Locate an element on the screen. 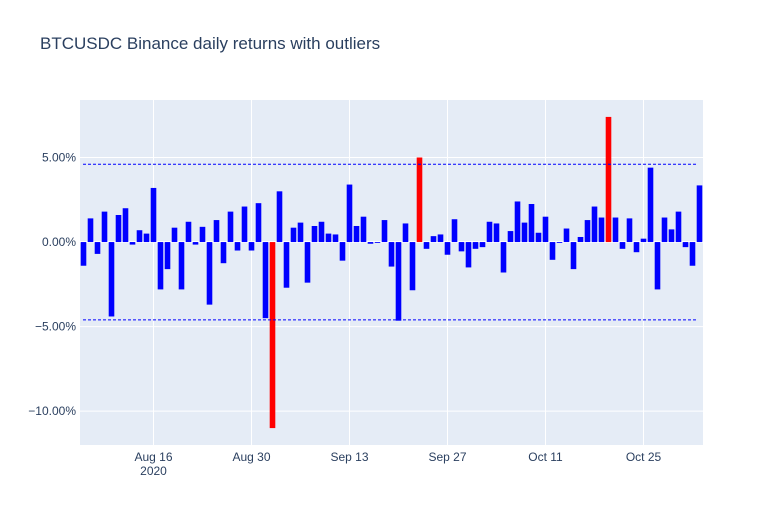  x-tick-label: Sep 27 is located at coordinates (447, 457).